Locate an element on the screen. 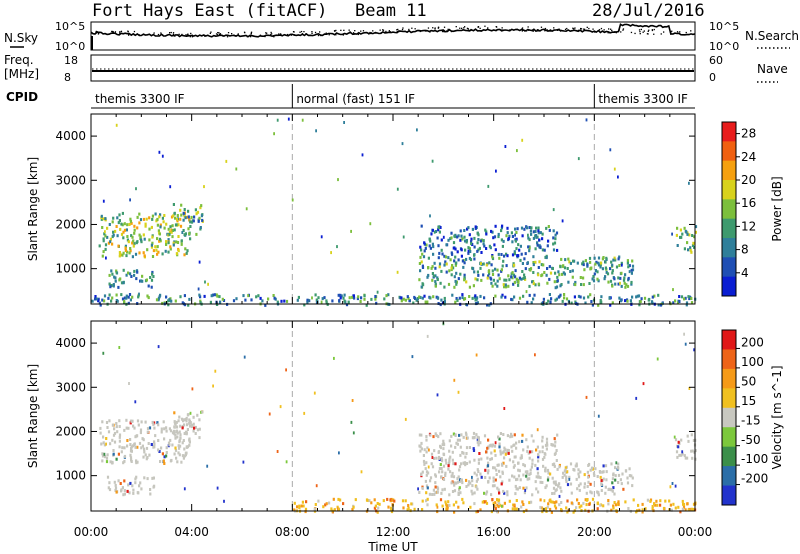 This screenshot has width=800, height=554. colorbar-label: Power [dB] is located at coordinates (777, 208).